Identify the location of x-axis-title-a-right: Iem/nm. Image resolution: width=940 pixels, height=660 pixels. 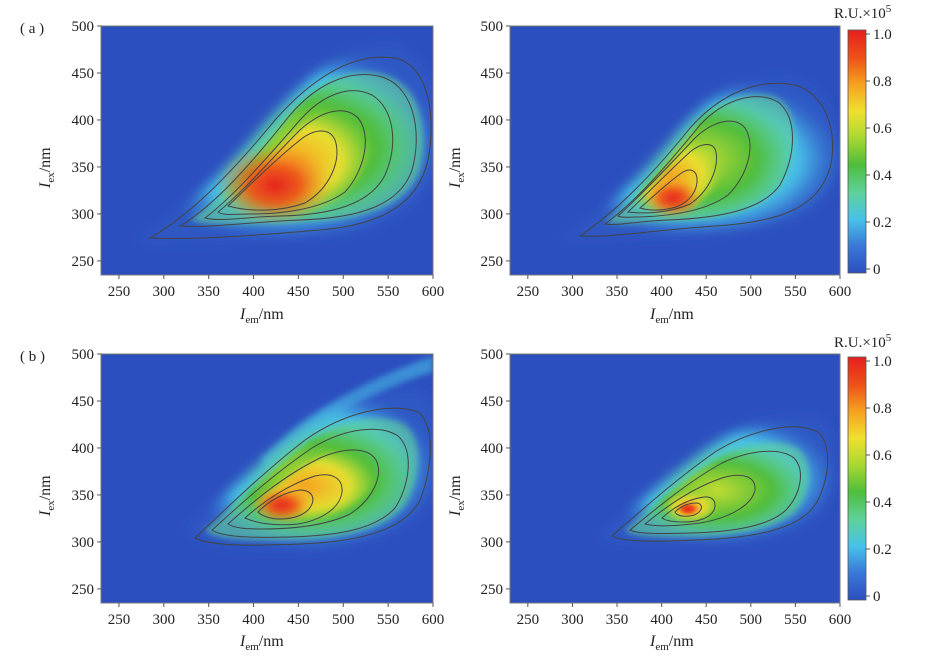
(671, 316).